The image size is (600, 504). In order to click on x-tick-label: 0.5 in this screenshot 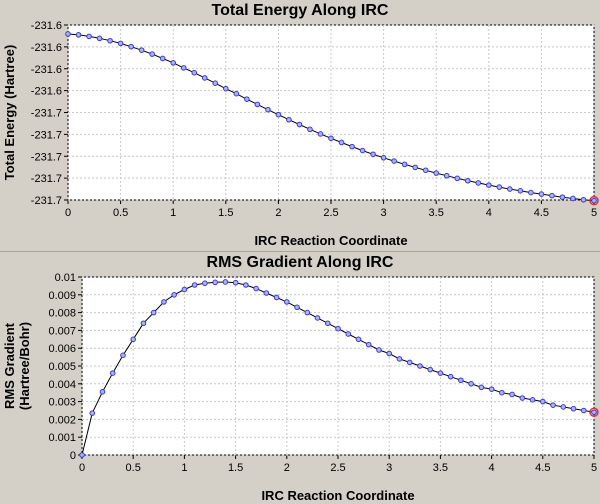, I will do `click(133, 468)`.